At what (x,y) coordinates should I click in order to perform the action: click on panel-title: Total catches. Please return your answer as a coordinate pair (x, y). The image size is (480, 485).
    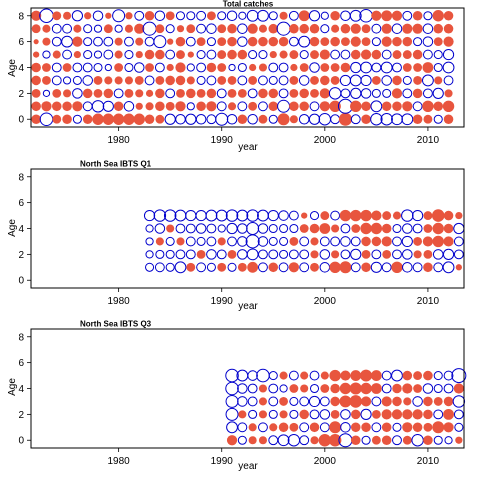
    Looking at the image, I should click on (248, 4).